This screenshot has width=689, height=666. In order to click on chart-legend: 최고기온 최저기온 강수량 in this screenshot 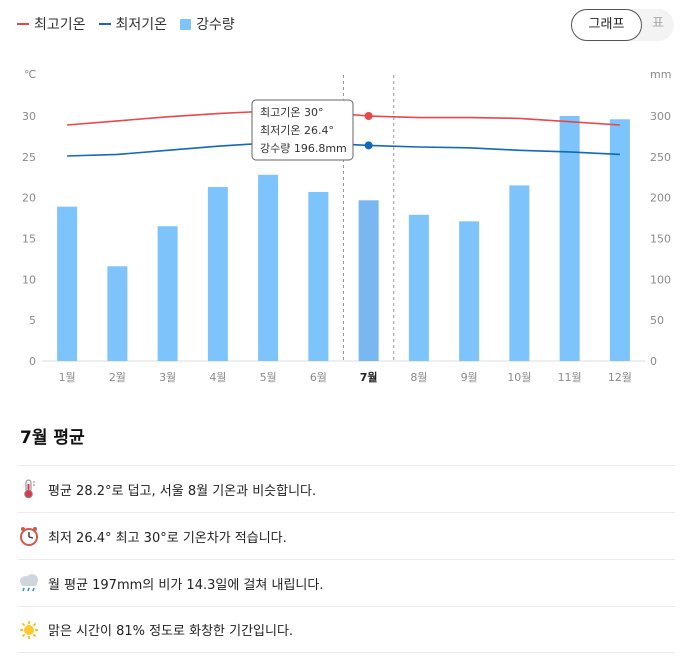, I will do `click(126, 24)`.